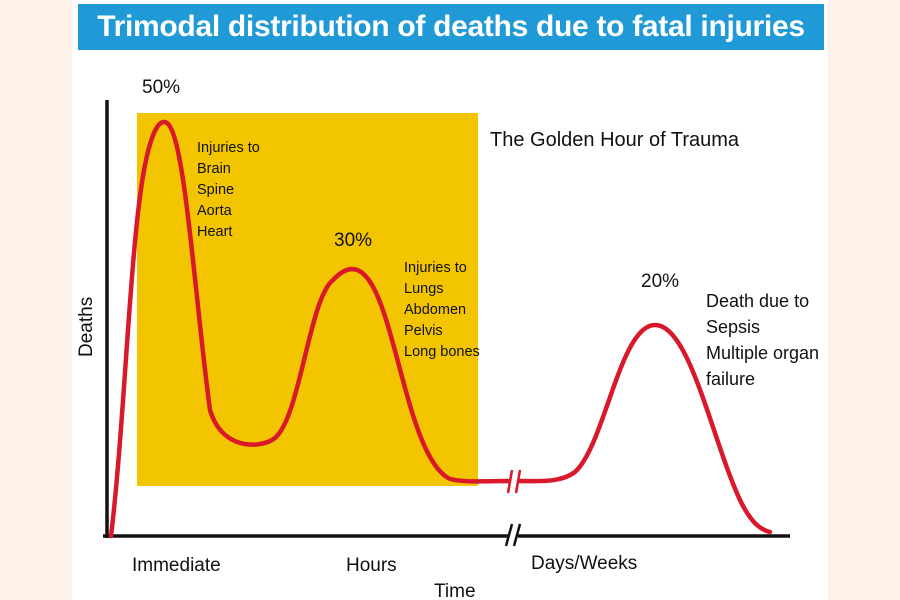  Describe the element at coordinates (215, 211) in the screenshot. I see `annotation-line: Aorta` at that location.